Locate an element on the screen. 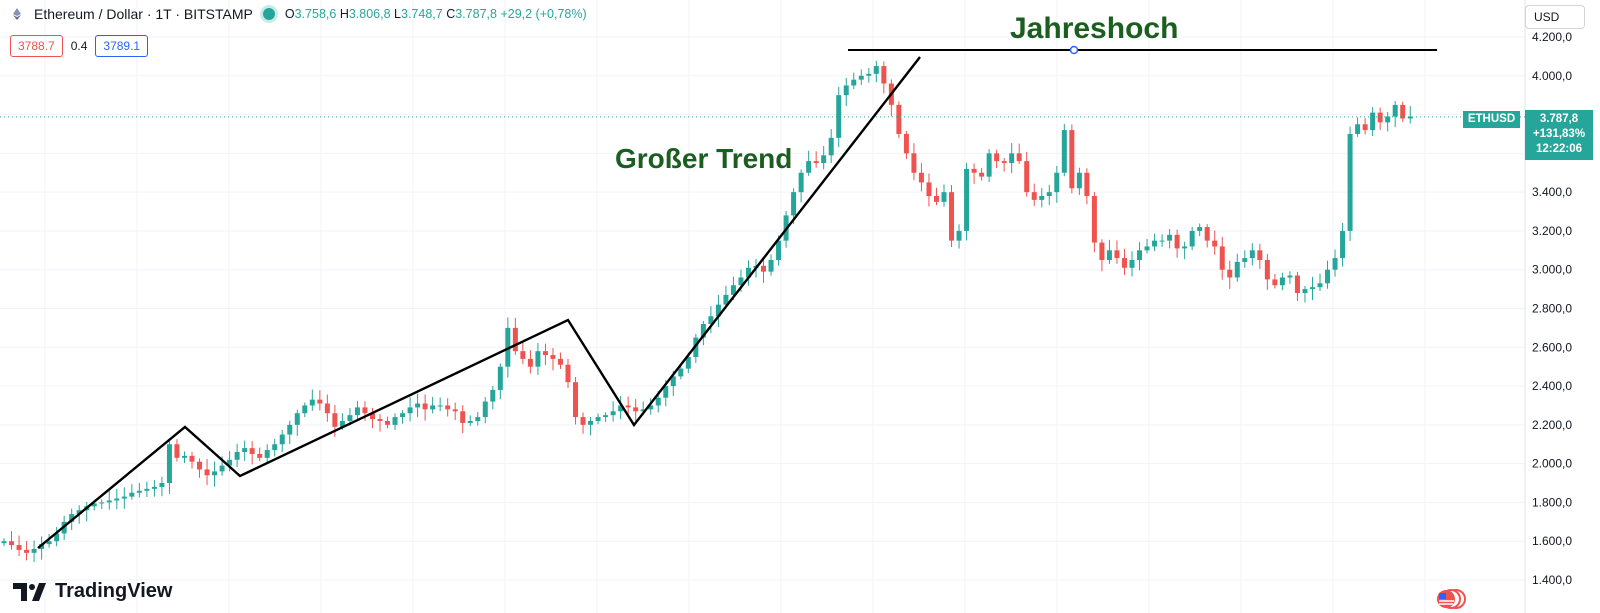  currency-select: USD is located at coordinates (1555, 17).